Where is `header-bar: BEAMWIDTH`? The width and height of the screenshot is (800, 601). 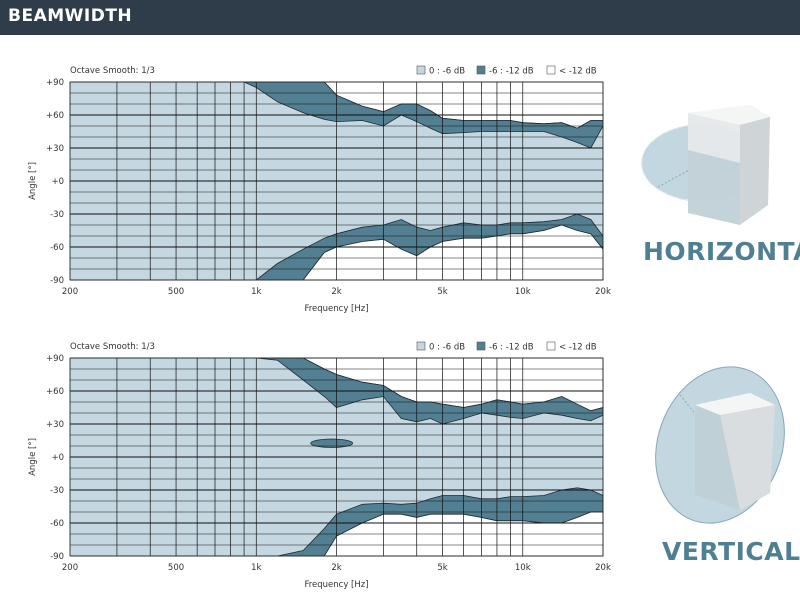
header-bar: BEAMWIDTH is located at coordinates (400, 17).